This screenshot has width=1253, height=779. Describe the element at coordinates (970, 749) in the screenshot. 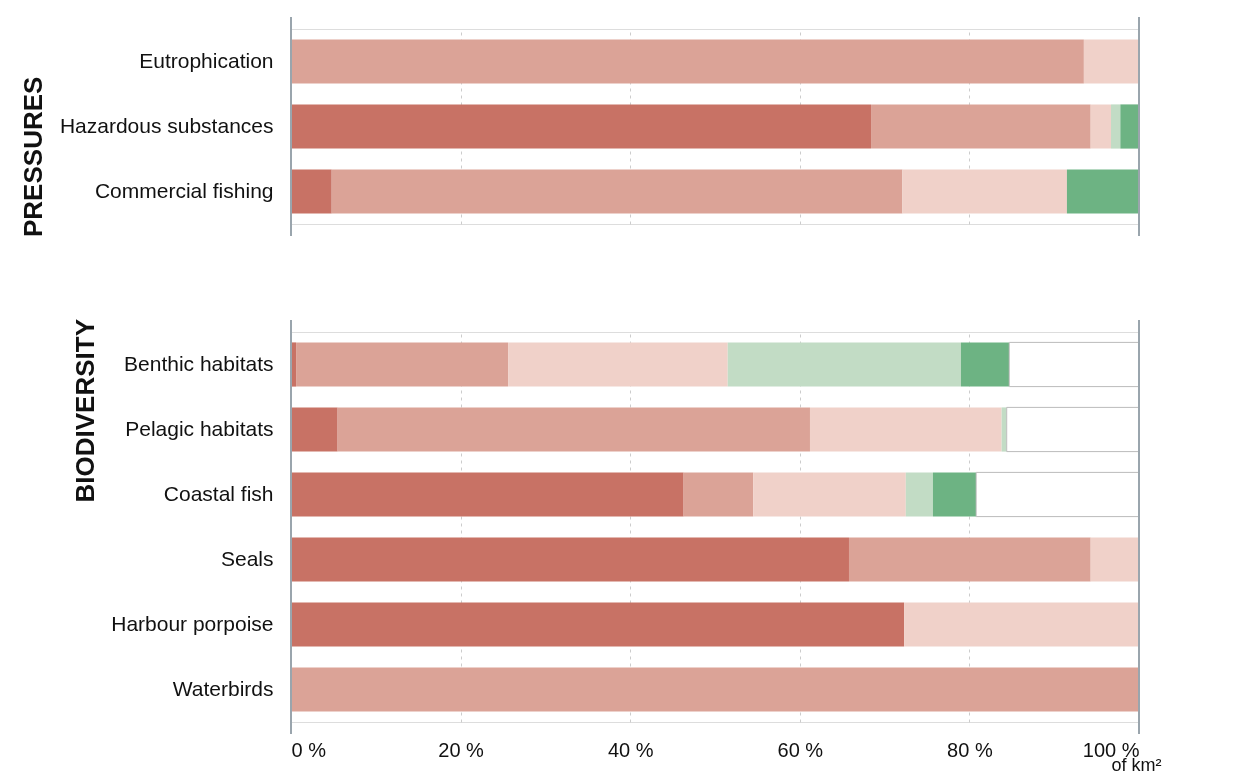

I see `x-tick-label: 80 %` at that location.